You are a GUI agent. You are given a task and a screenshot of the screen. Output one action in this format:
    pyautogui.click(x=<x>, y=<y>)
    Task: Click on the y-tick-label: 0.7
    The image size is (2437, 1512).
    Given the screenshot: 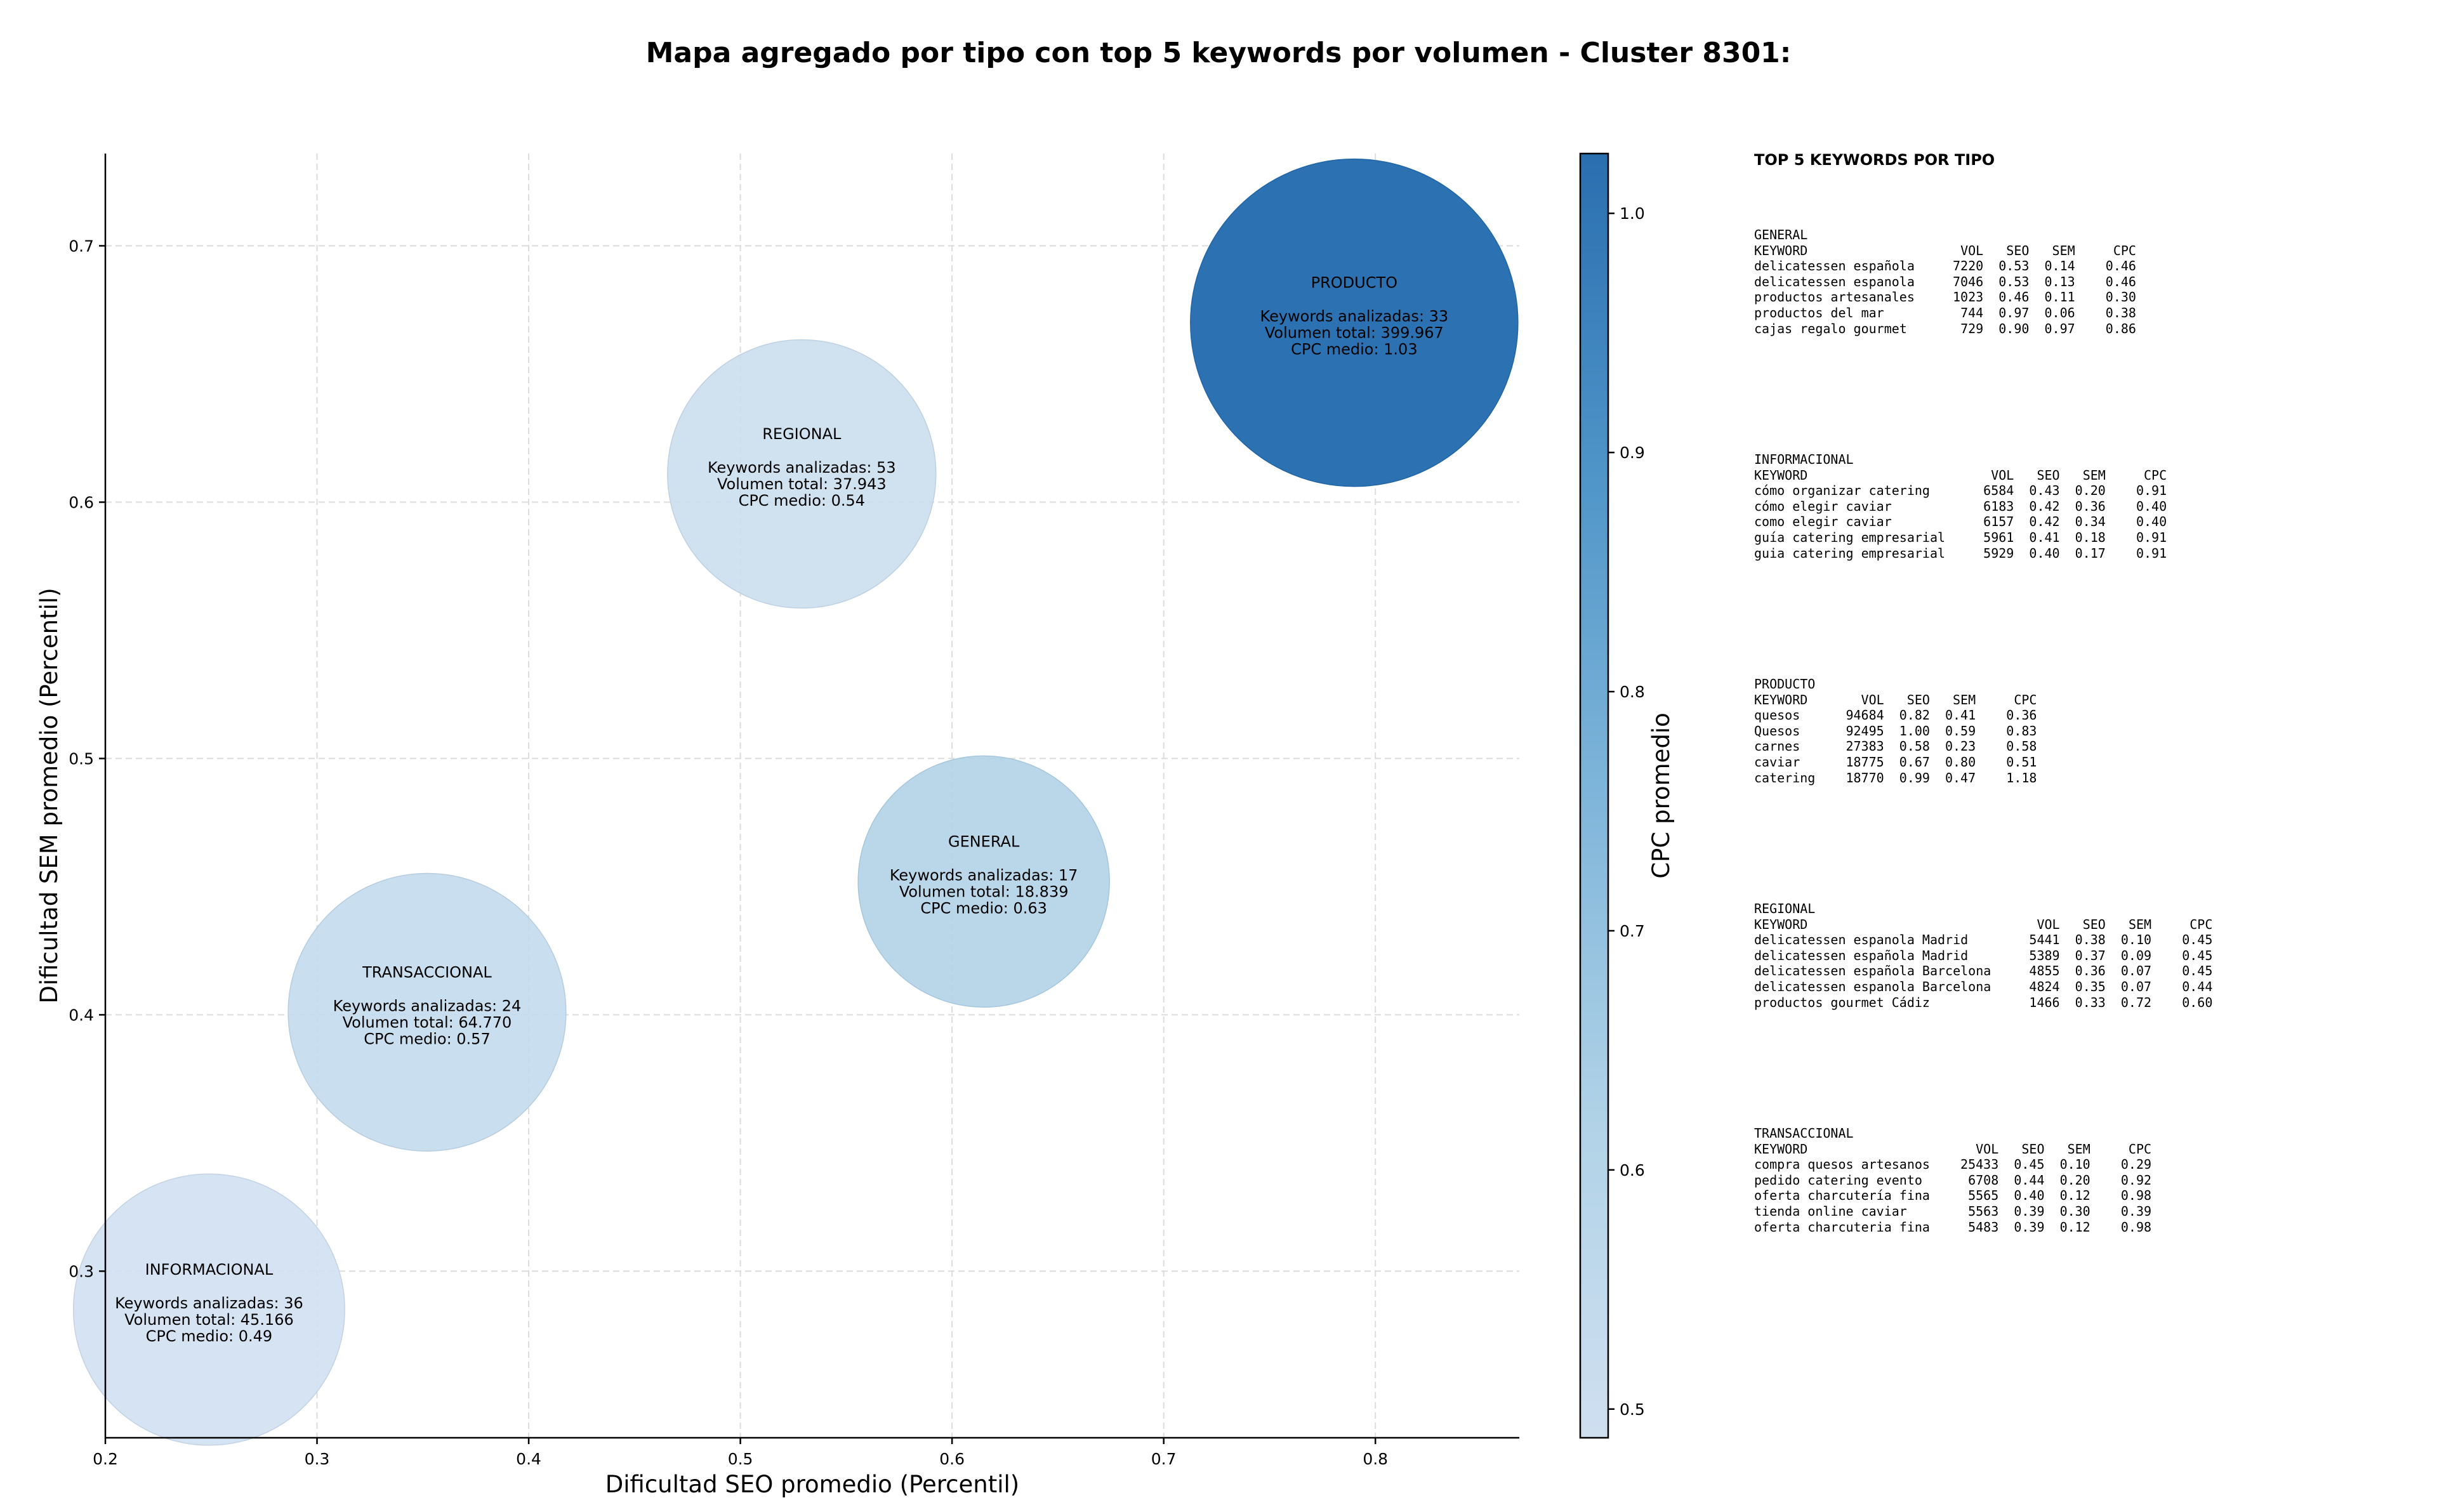 What is the action you would take?
    pyautogui.click(x=81, y=246)
    